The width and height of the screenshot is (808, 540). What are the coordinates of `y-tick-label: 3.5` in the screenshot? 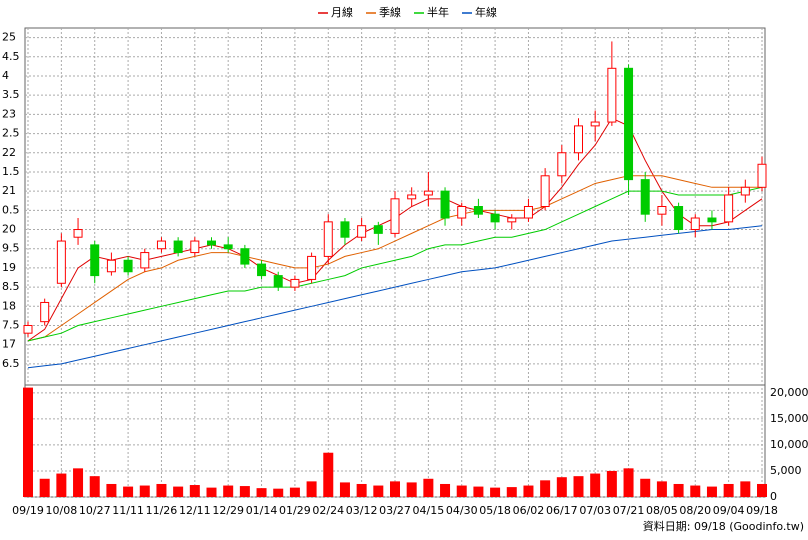 It's located at (11, 94).